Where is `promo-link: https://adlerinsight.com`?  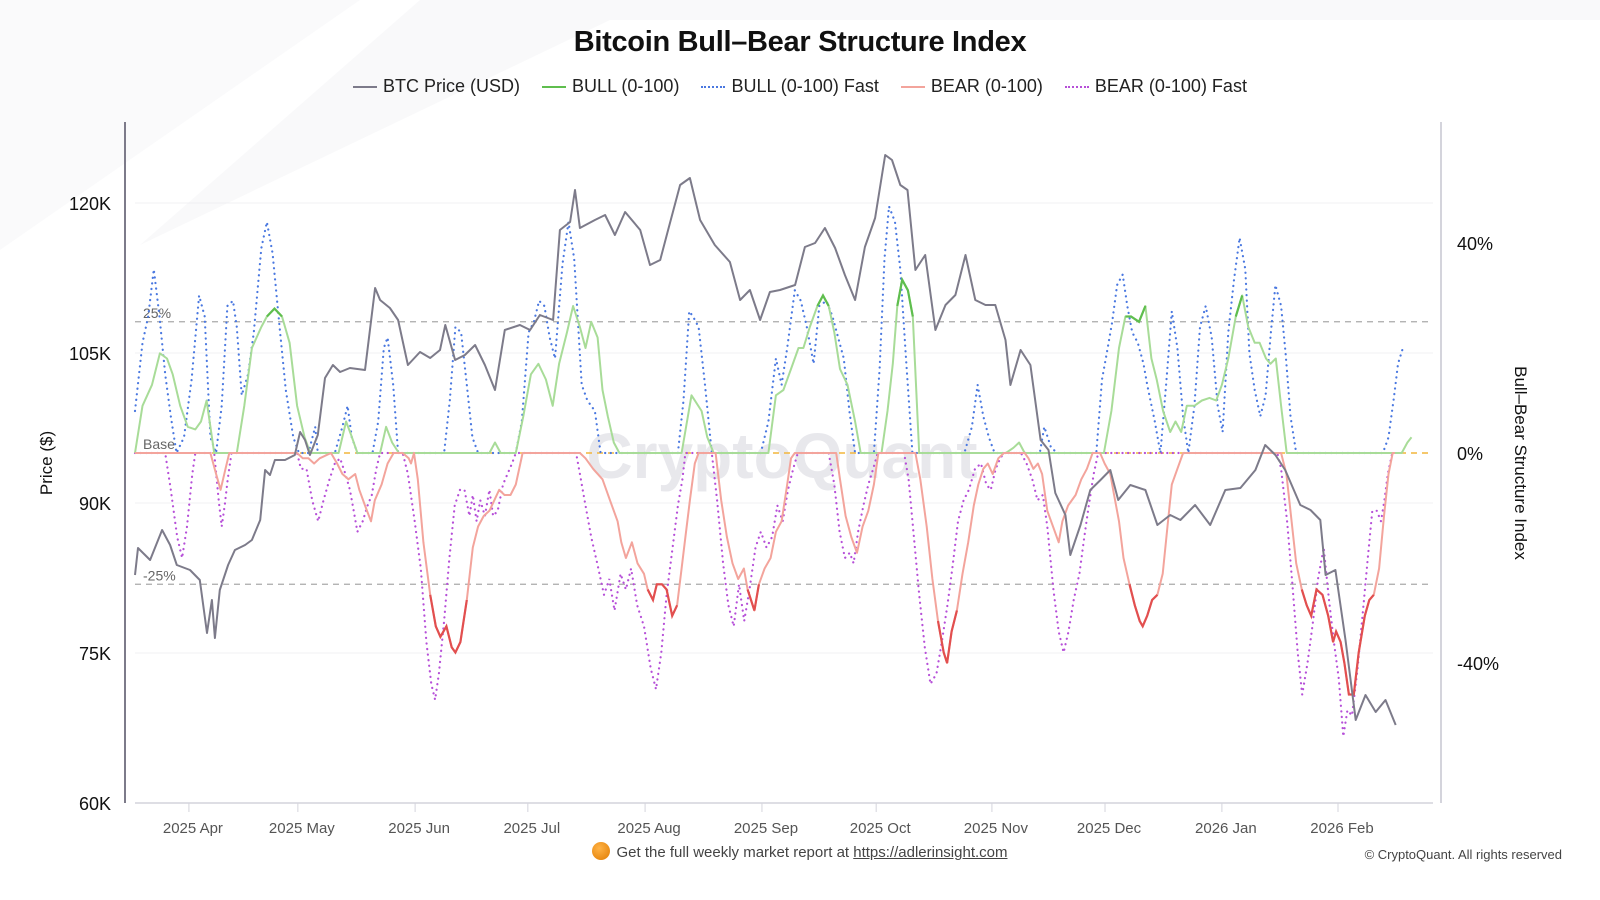 promo-link: https://adlerinsight.com is located at coordinates (930, 852).